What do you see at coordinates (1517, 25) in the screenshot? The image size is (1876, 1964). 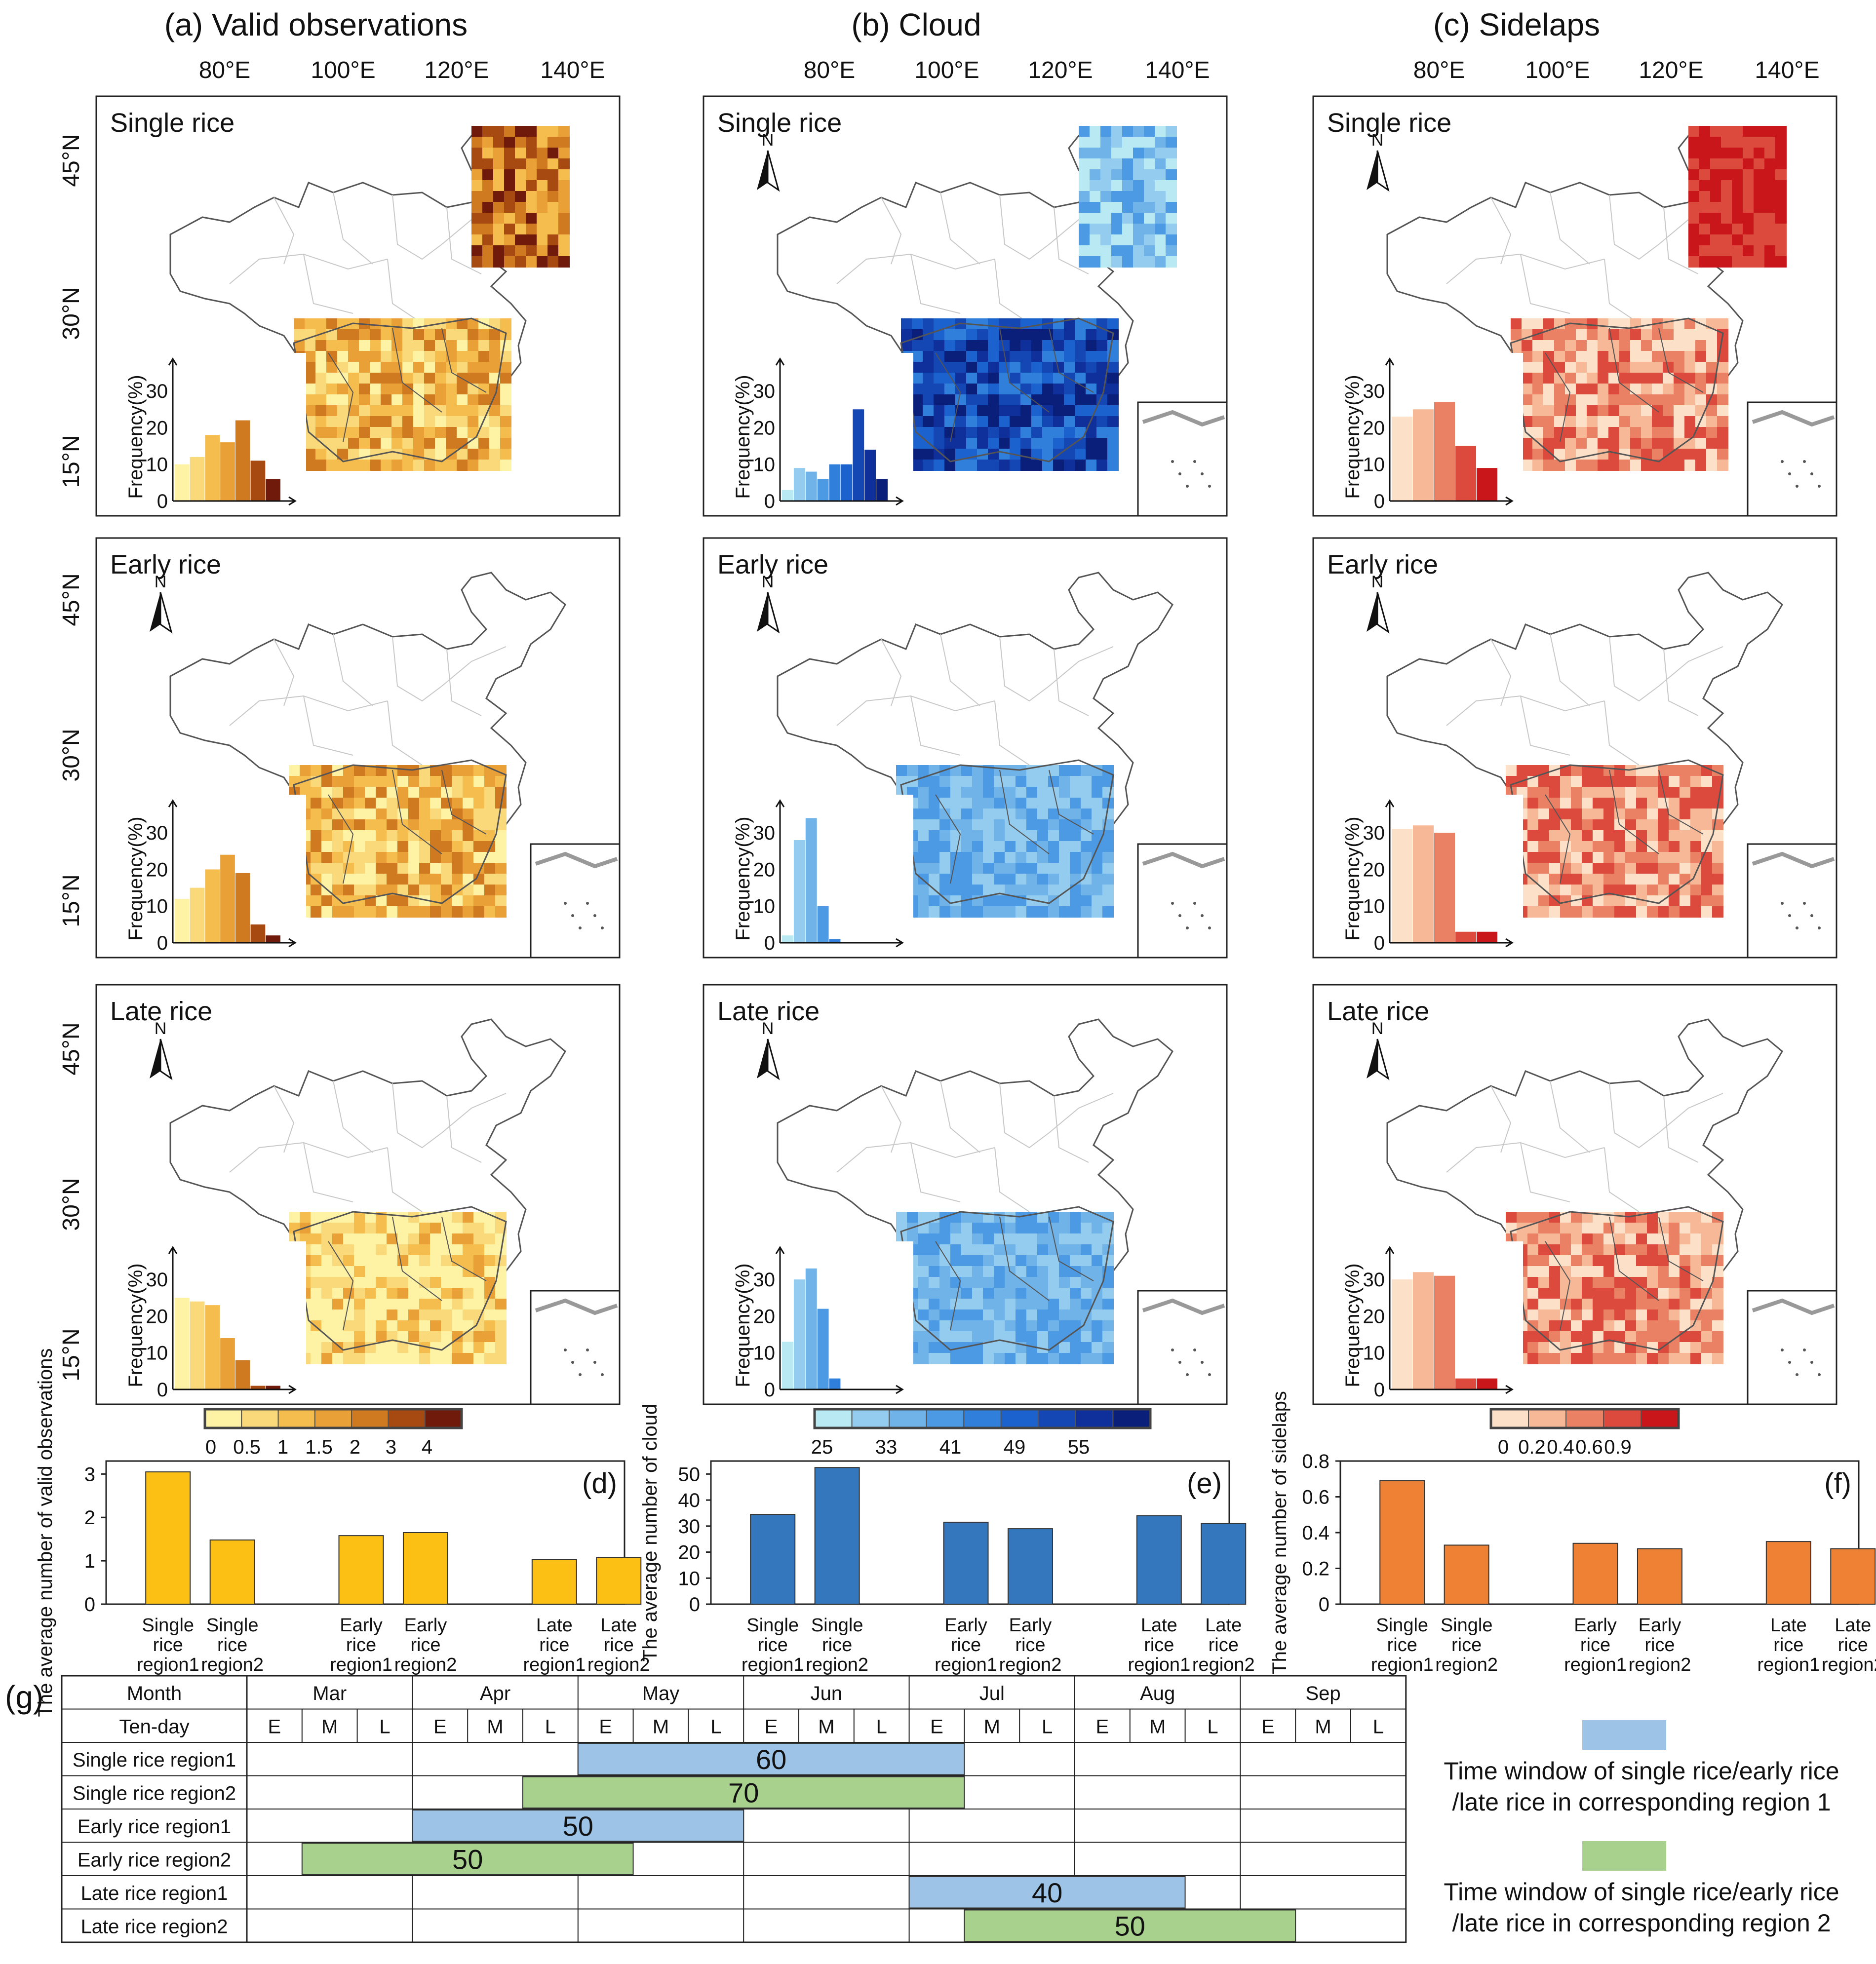 I see `panel-title-c: (c) Sidelaps` at bounding box center [1517, 25].